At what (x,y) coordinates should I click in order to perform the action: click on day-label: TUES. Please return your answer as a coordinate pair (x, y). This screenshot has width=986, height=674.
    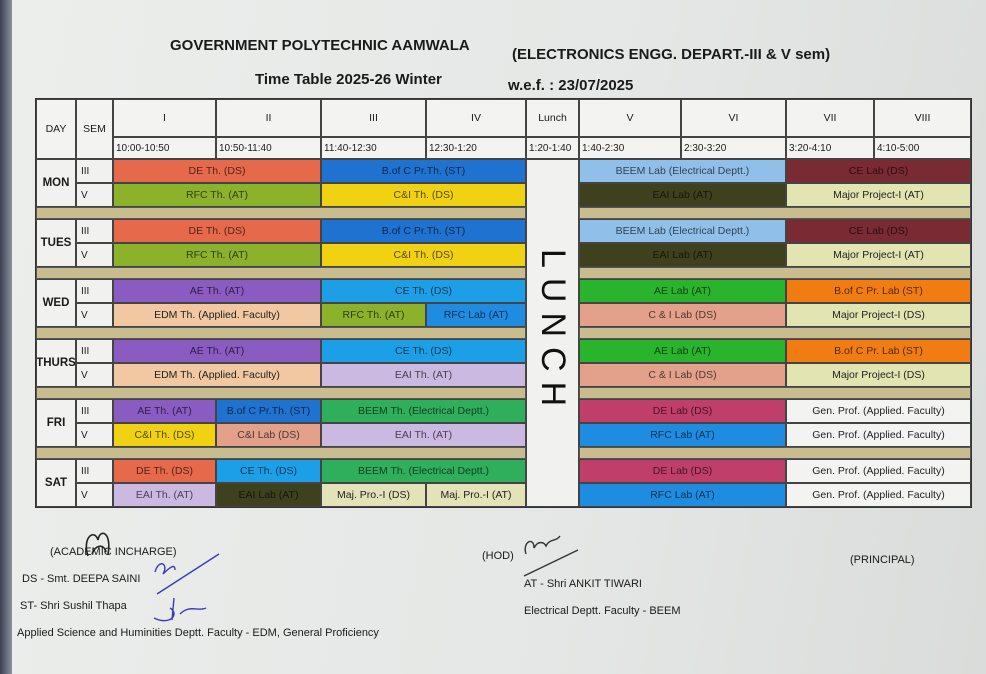
    Looking at the image, I should click on (56, 243).